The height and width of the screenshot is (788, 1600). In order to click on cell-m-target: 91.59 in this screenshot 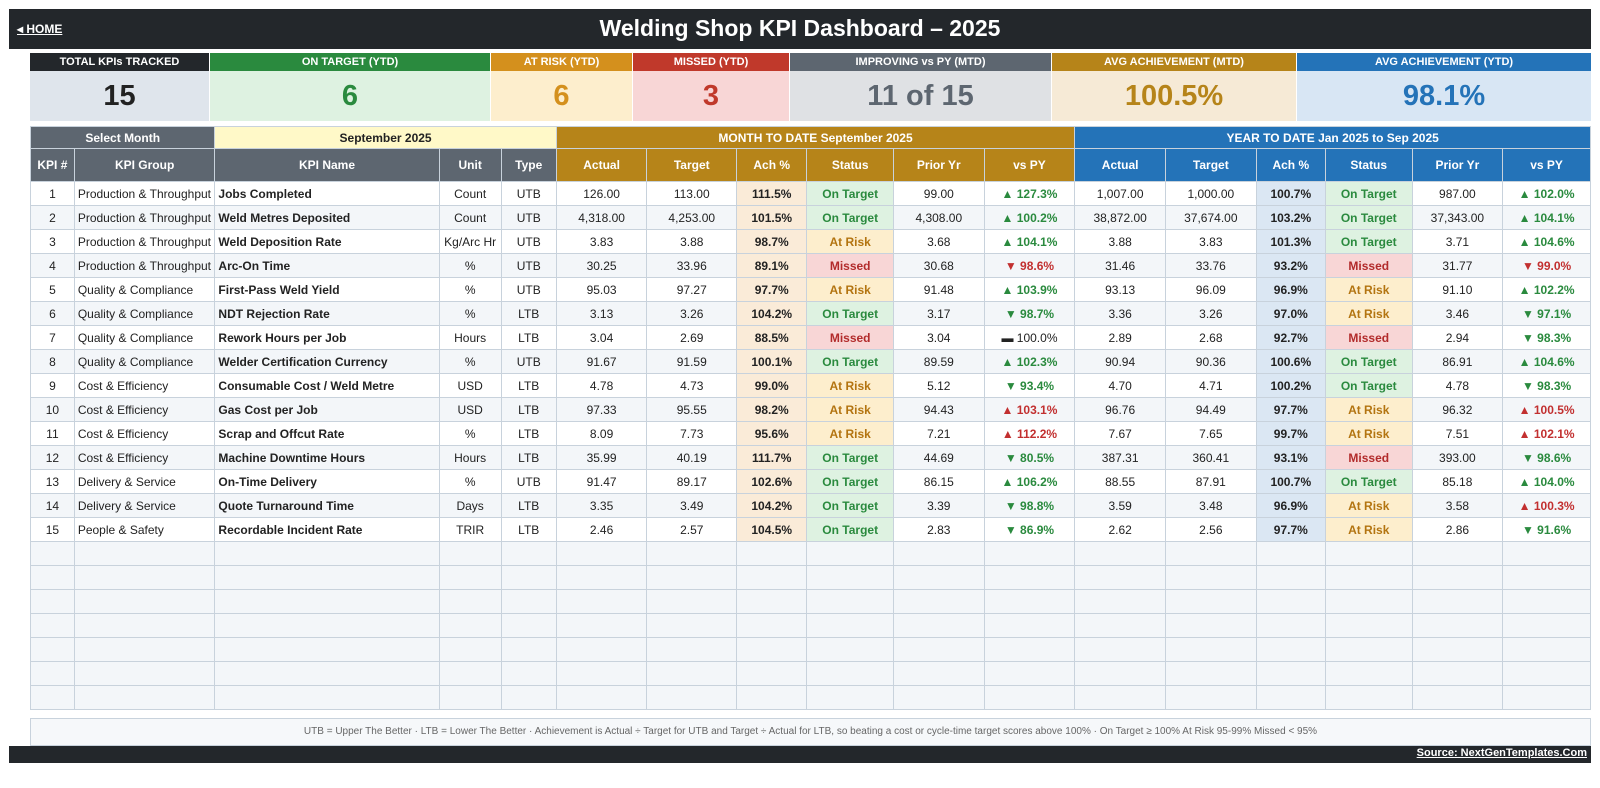, I will do `click(692, 361)`.